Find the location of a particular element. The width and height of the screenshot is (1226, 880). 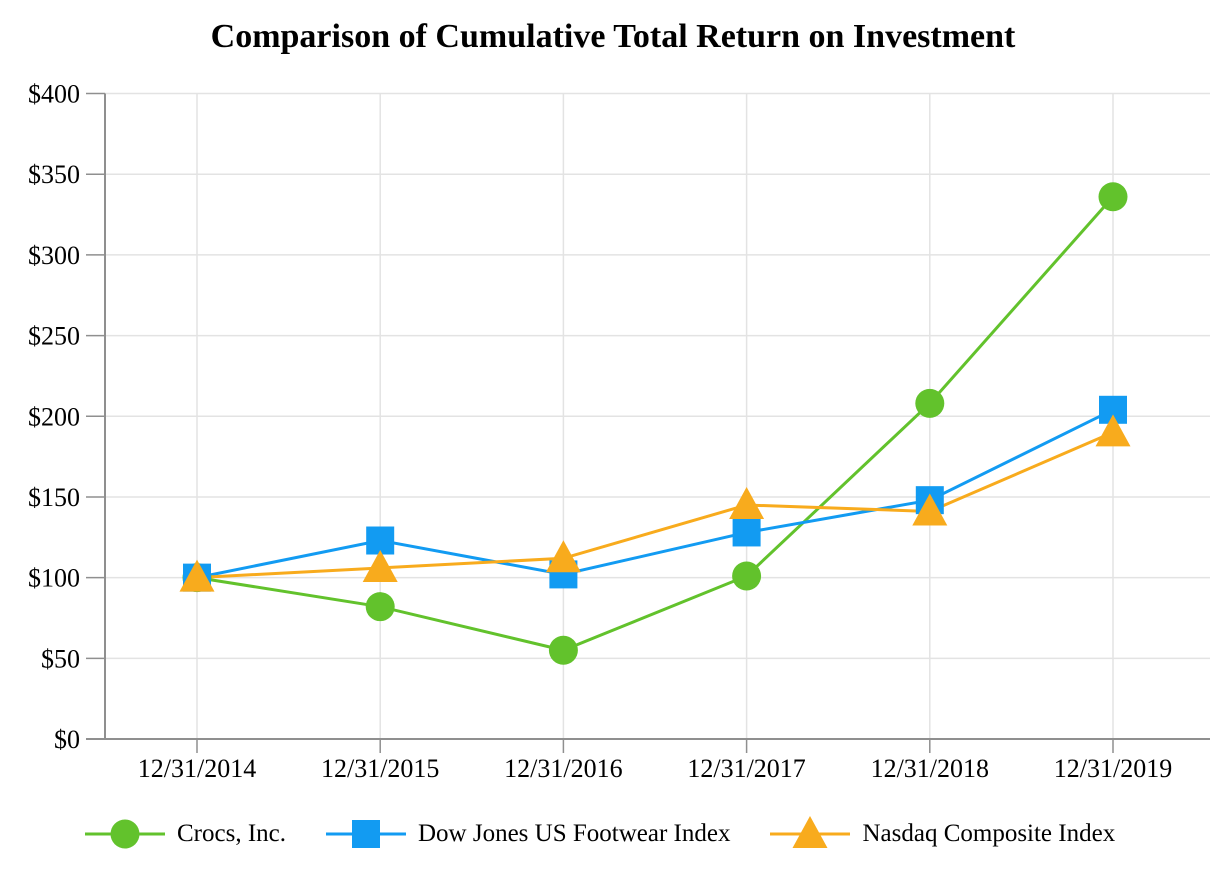

x-tick-label: 12/31/2014 is located at coordinates (197, 768).